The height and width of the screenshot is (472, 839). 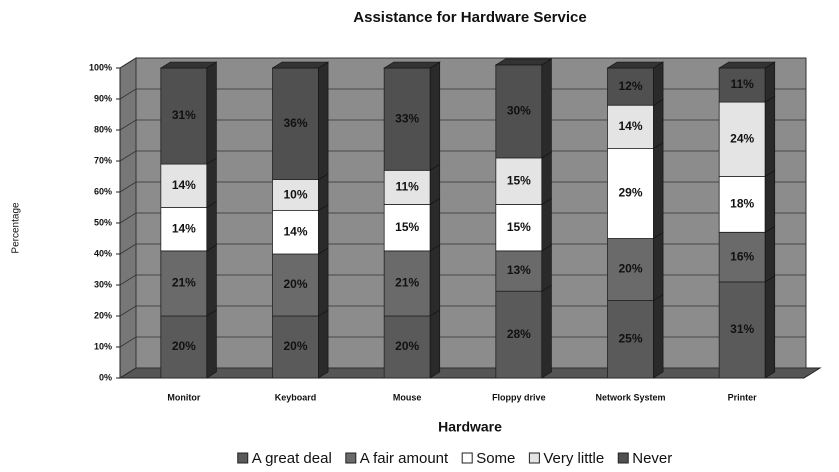 I want to click on y-tick-label: 0%, so click(x=105, y=377).